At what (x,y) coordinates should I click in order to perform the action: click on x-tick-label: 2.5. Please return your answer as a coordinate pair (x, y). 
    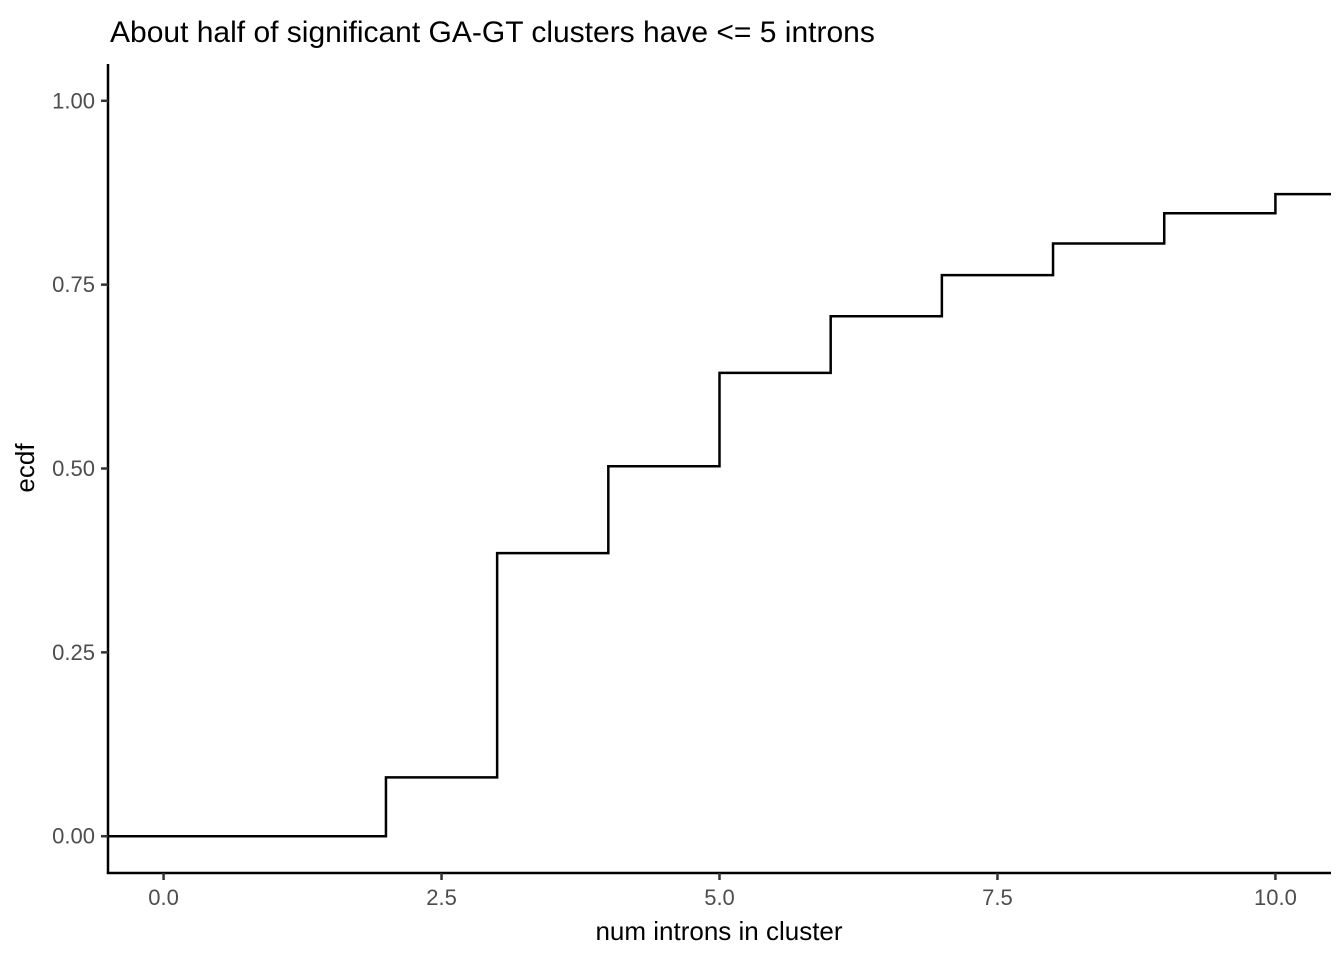
    Looking at the image, I should click on (441, 897).